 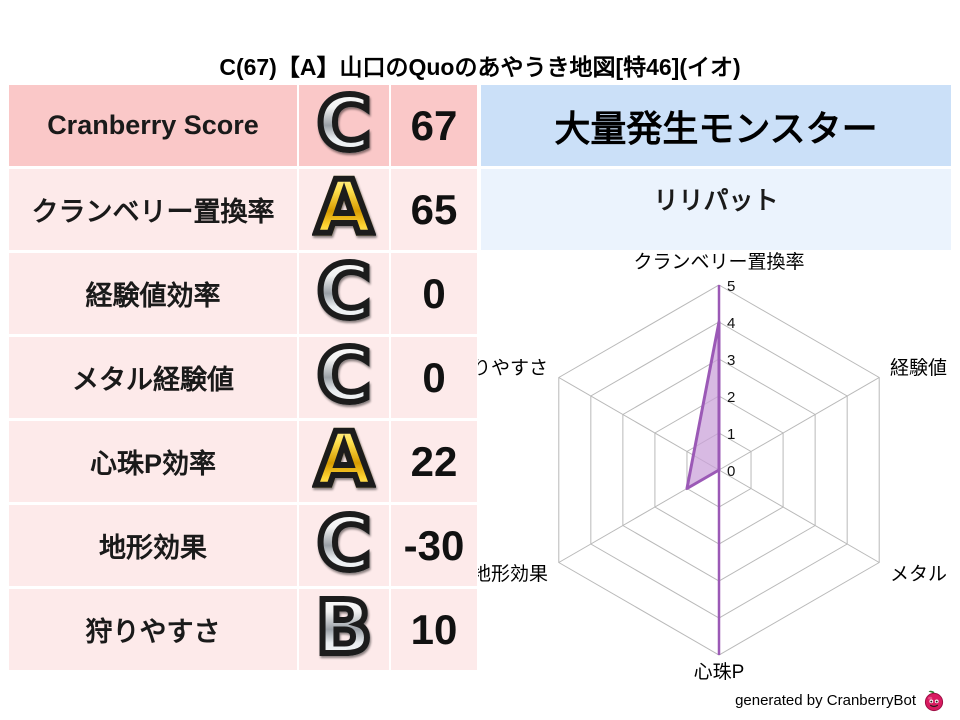 I want to click on monster-panel-heading-text: 大量発生モンスター, so click(x=716, y=128).